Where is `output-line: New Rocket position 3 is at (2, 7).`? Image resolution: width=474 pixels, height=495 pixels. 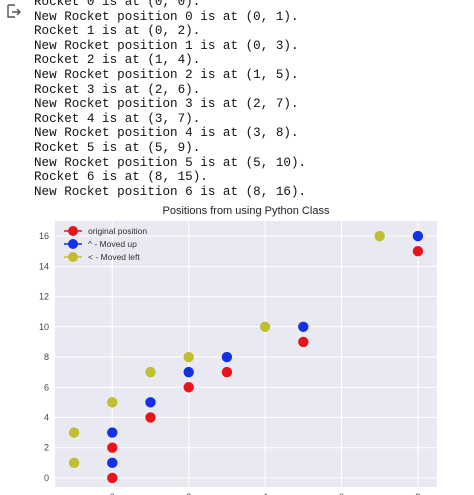
output-line: New Rocket position 3 is at (2, 7). is located at coordinates (166, 104).